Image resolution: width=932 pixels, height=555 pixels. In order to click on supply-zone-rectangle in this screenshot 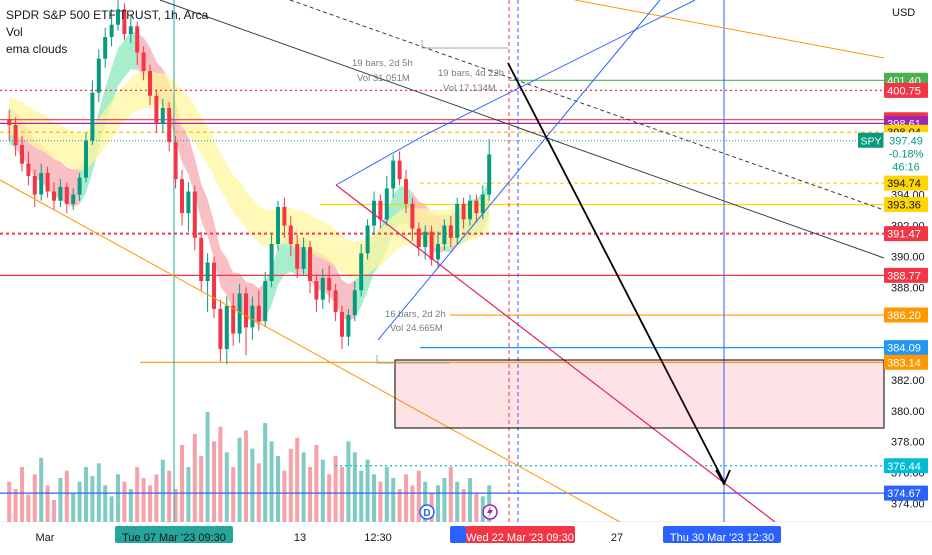, I will do `click(639, 394)`.